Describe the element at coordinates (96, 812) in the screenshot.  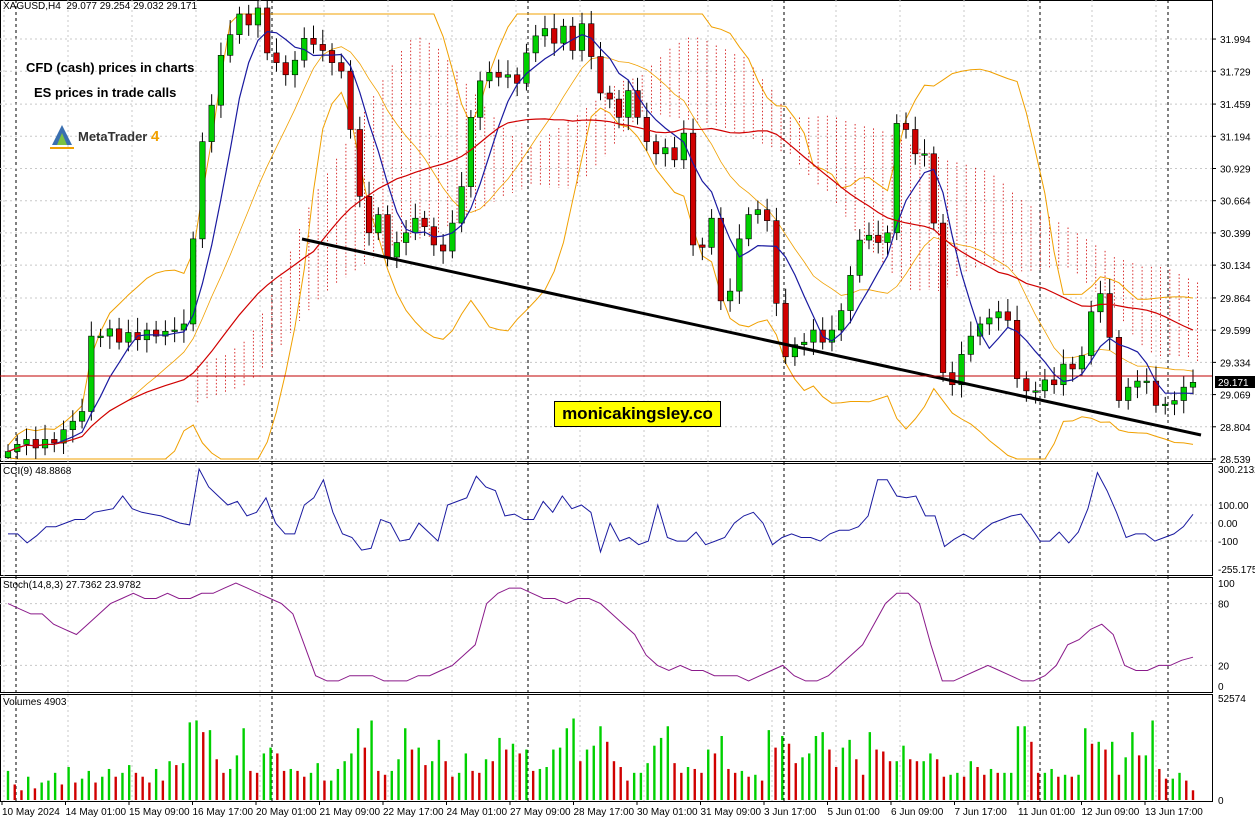
I see `x-tick-label: 14 May 01:00` at that location.